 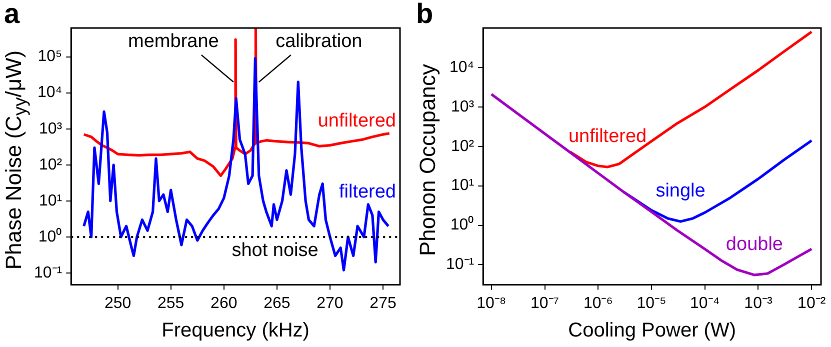 What do you see at coordinates (170, 303) in the screenshot?
I see `x-tick-label: 255` at bounding box center [170, 303].